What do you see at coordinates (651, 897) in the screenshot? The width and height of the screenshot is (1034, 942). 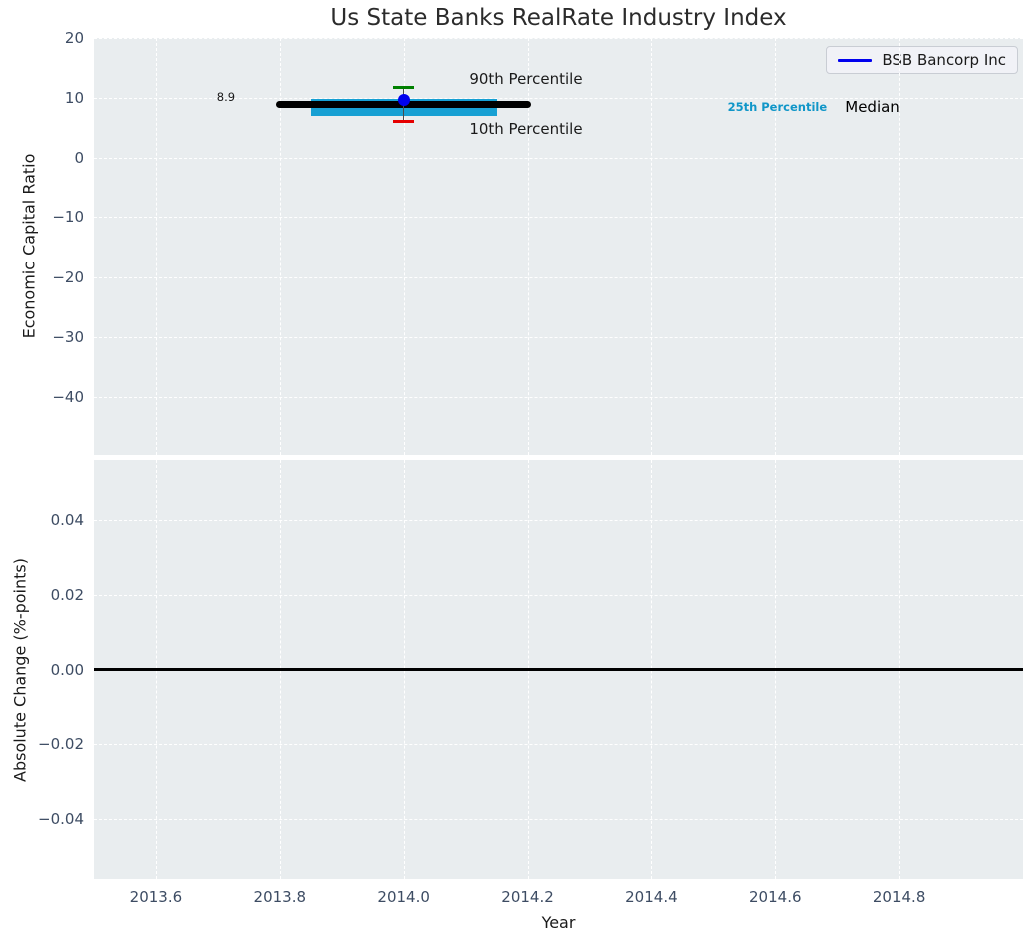 I see `x-tick-label: 2014.4` at bounding box center [651, 897].